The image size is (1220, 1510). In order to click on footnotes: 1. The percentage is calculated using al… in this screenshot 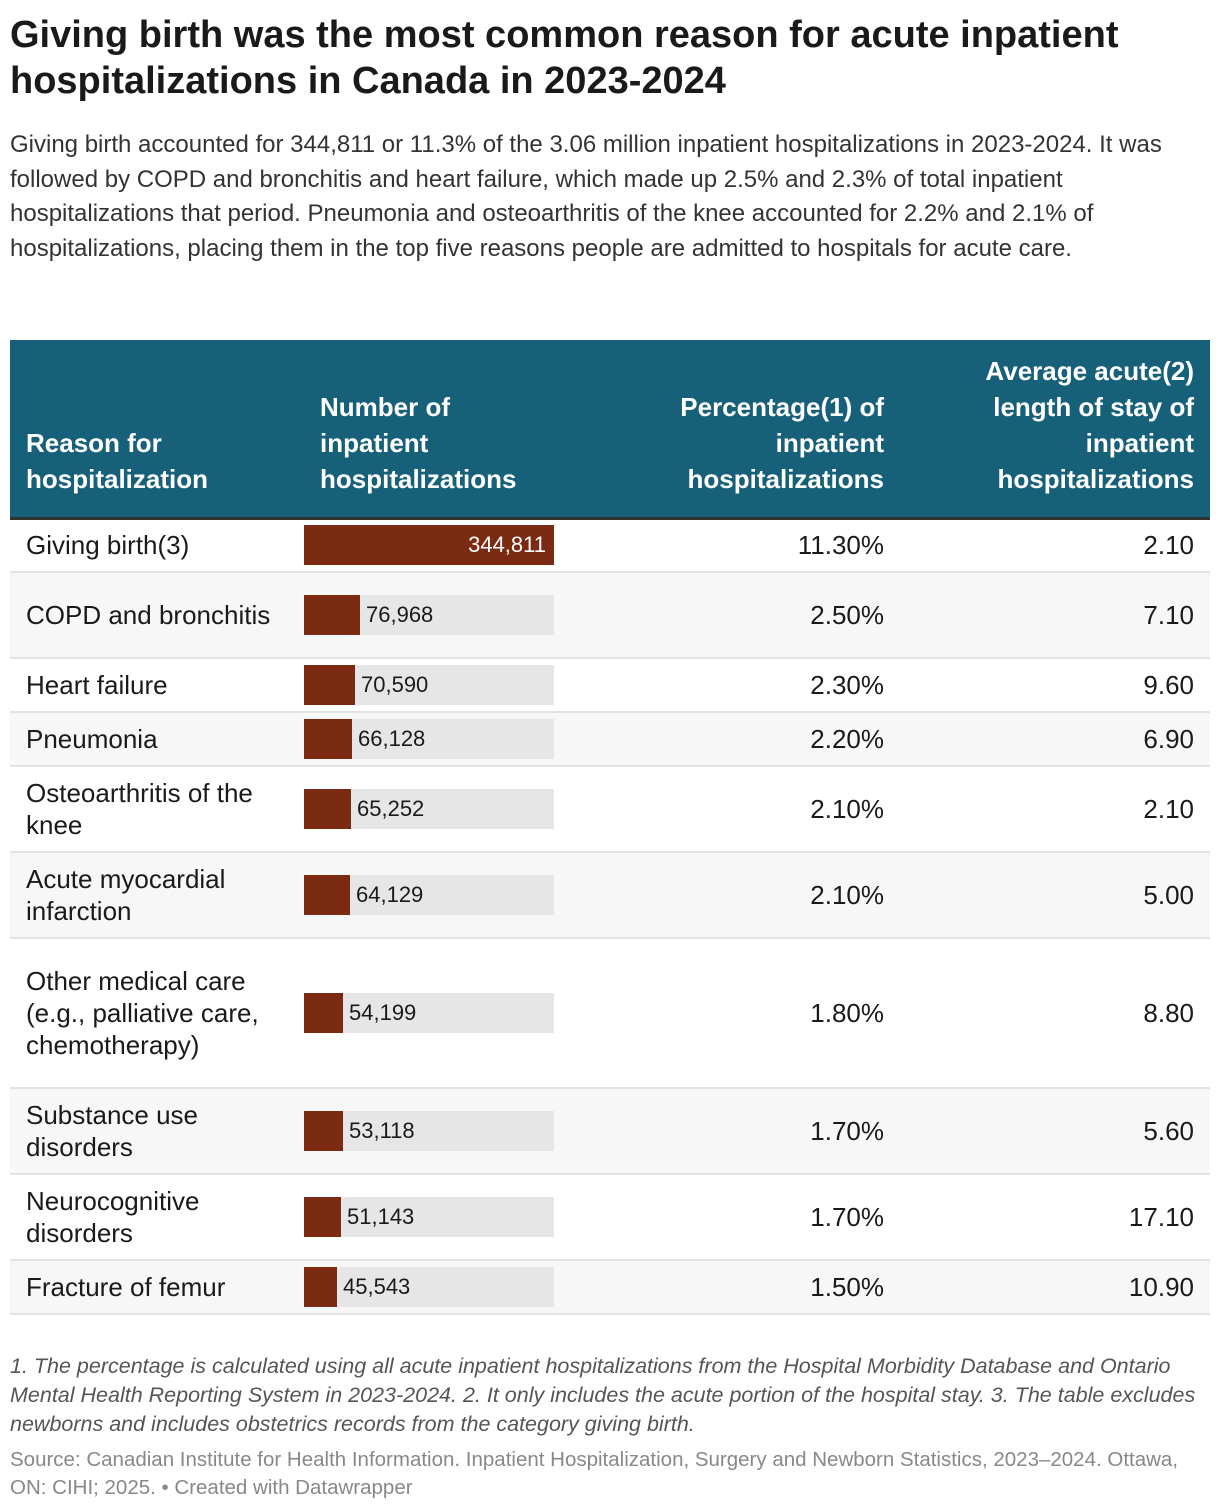, I will do `click(603, 1395)`.